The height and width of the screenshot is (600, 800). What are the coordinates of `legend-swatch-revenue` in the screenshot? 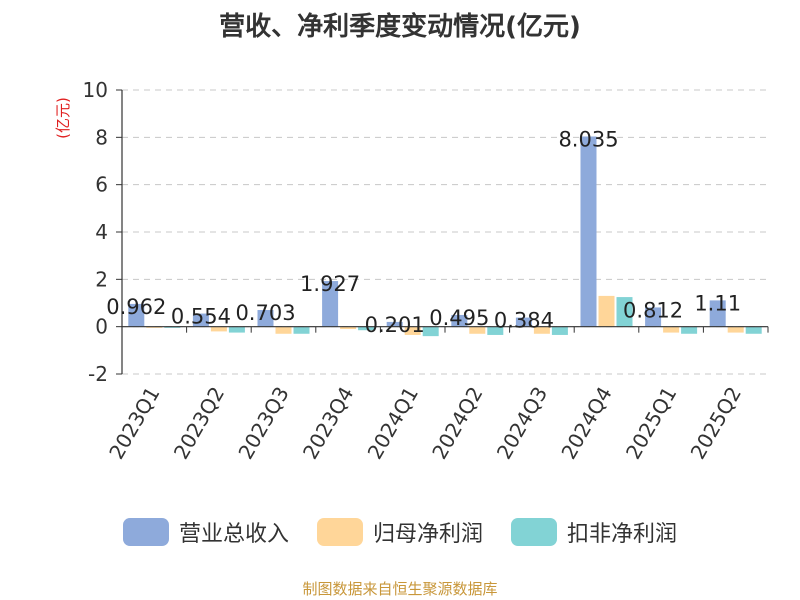 It's located at (145, 532).